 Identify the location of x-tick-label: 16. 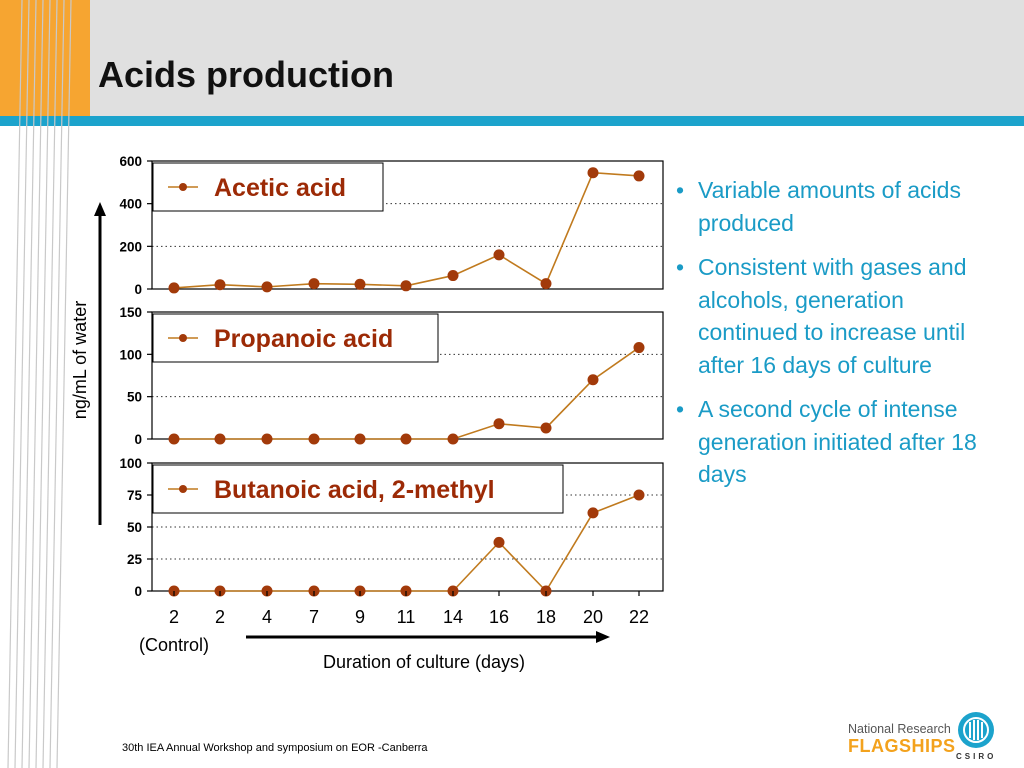
(499, 617).